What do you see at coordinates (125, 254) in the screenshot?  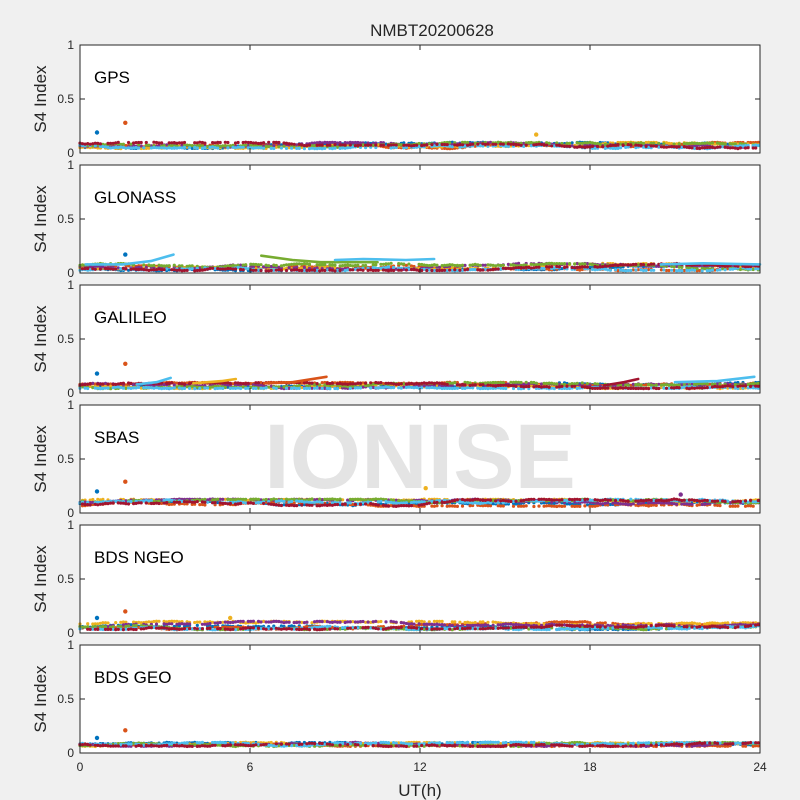 I see `outlier-point` at bounding box center [125, 254].